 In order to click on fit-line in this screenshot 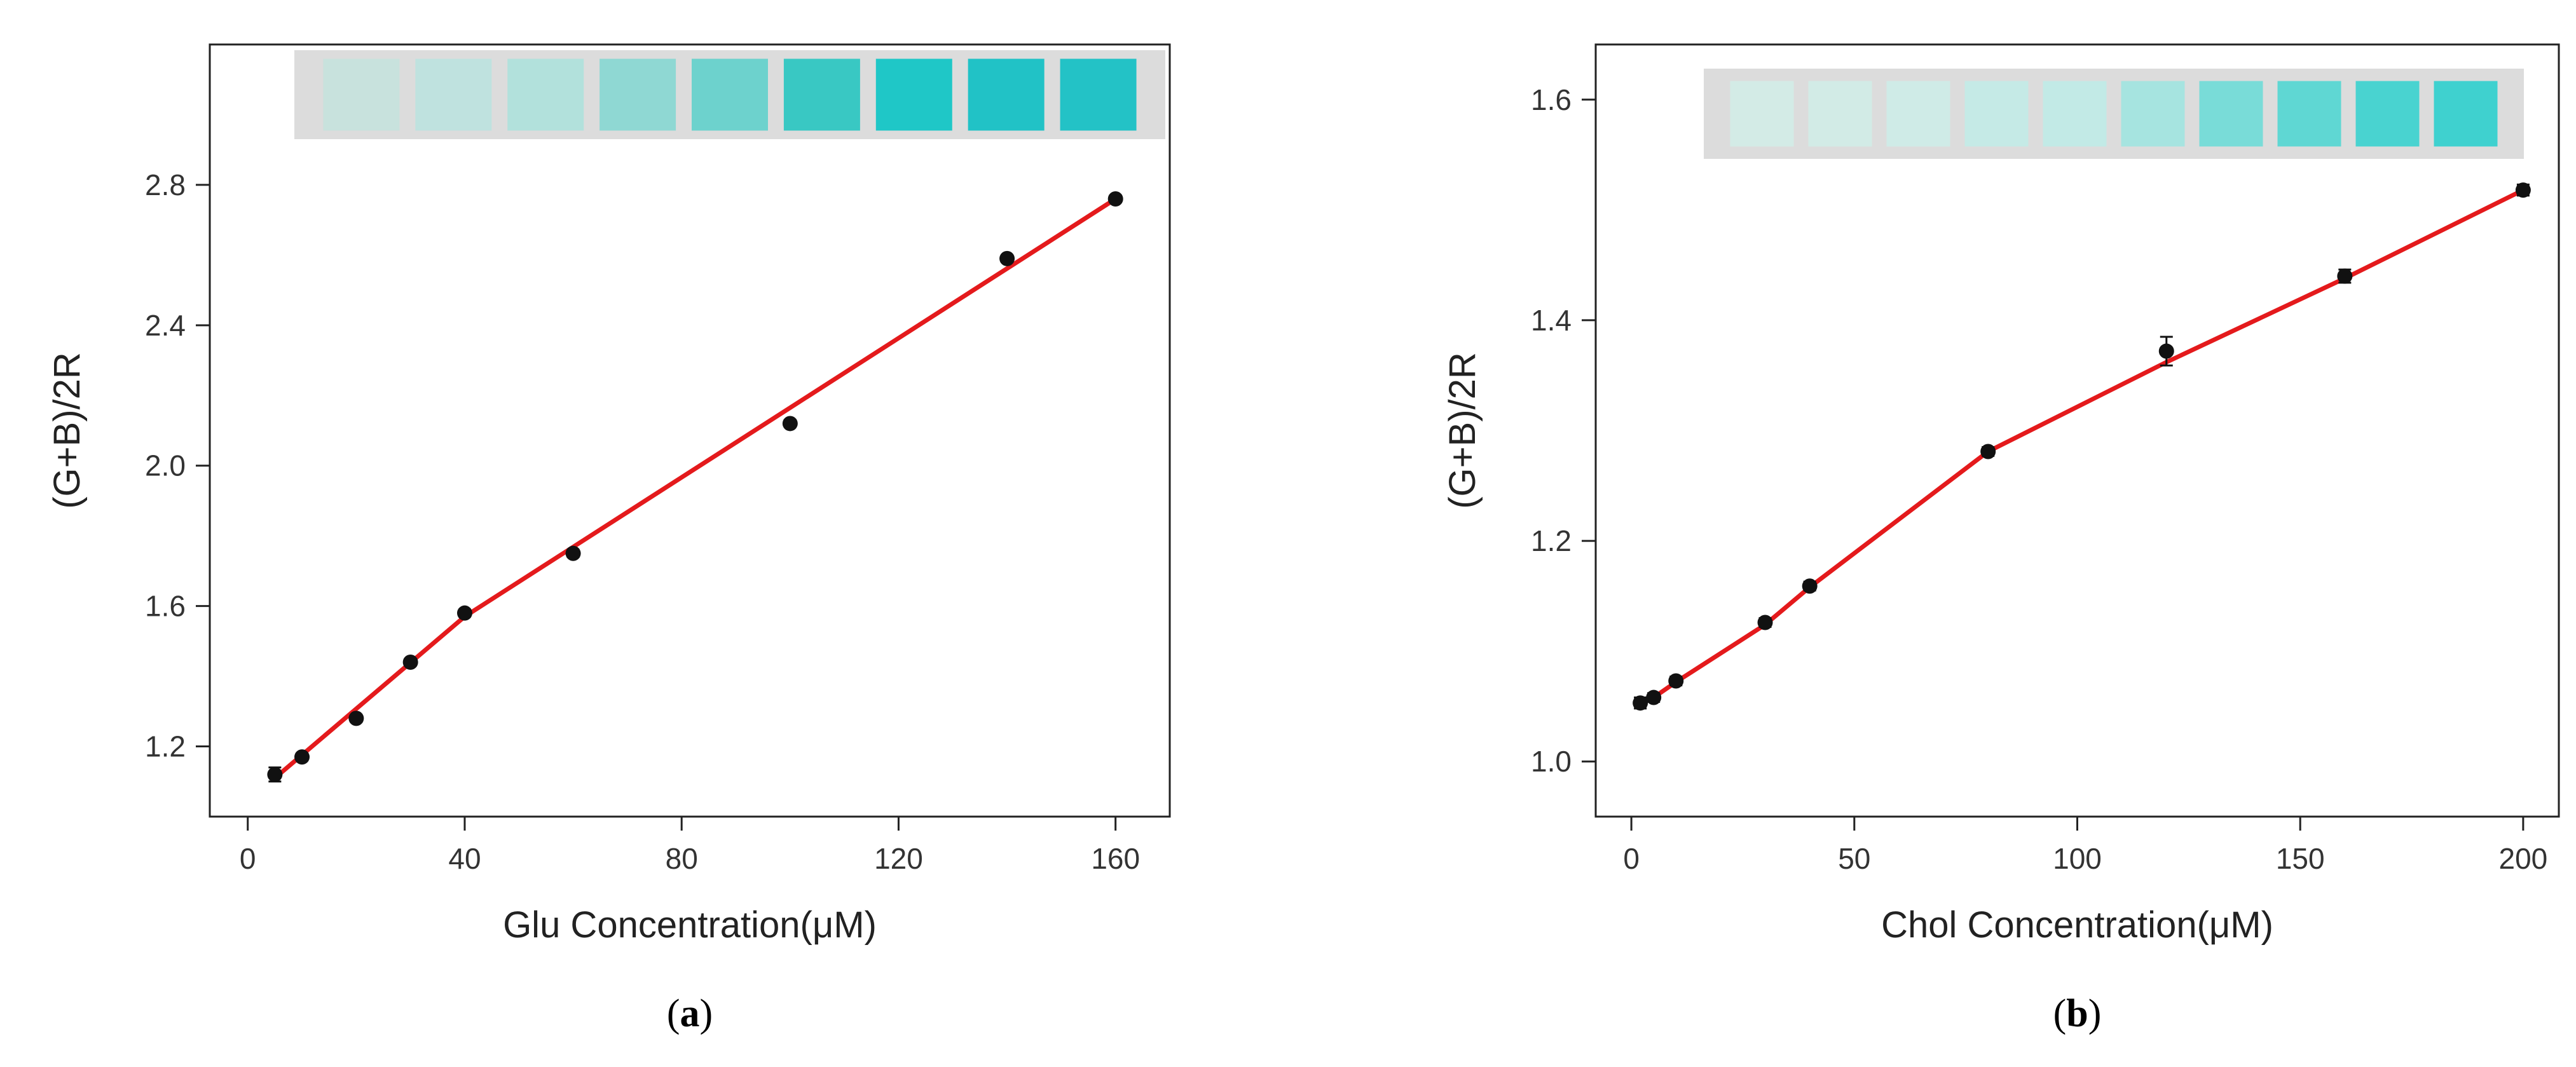, I will do `click(790, 408)`.